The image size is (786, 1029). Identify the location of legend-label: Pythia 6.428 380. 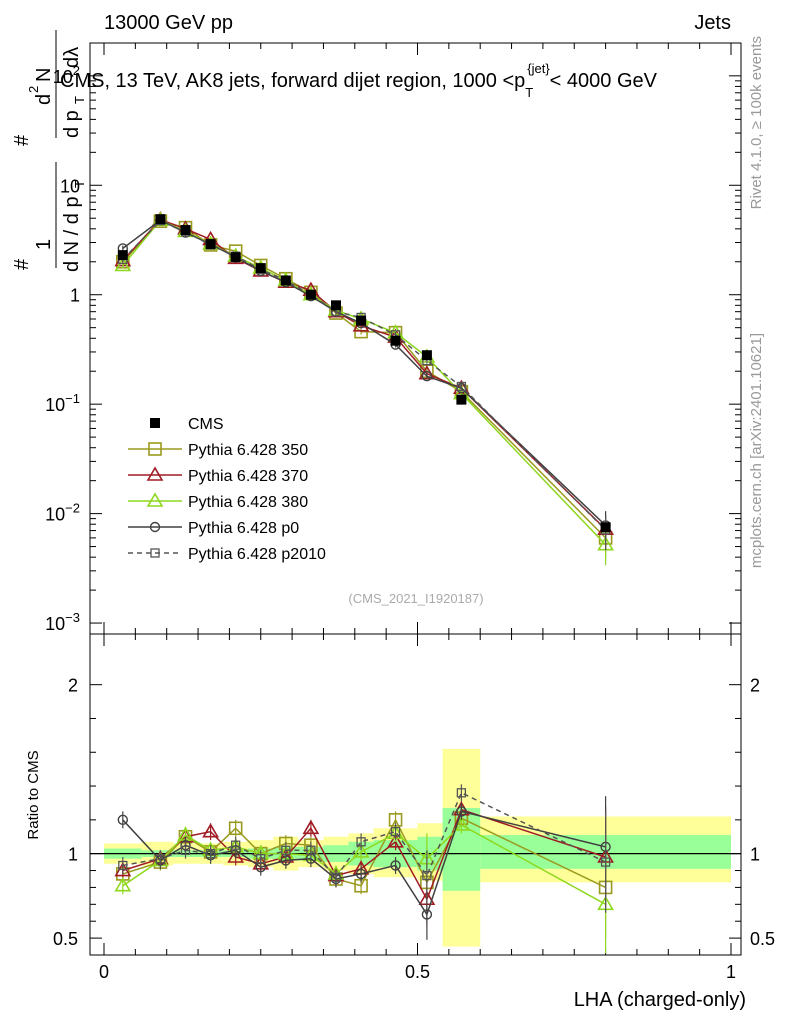
(248, 502).